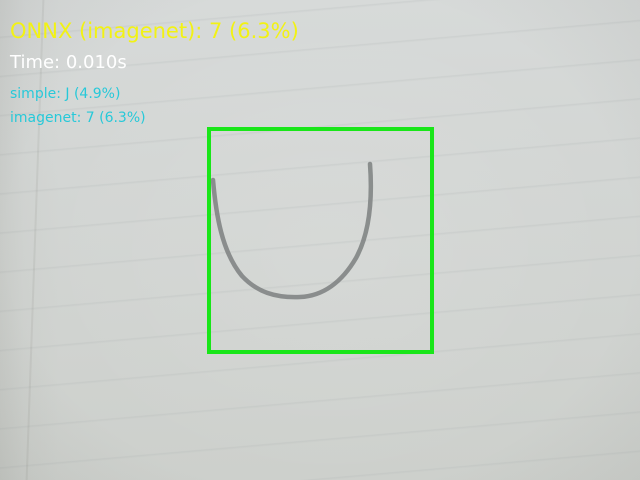  Describe the element at coordinates (30, 240) in the screenshot. I see `page-edge-shadow` at that location.